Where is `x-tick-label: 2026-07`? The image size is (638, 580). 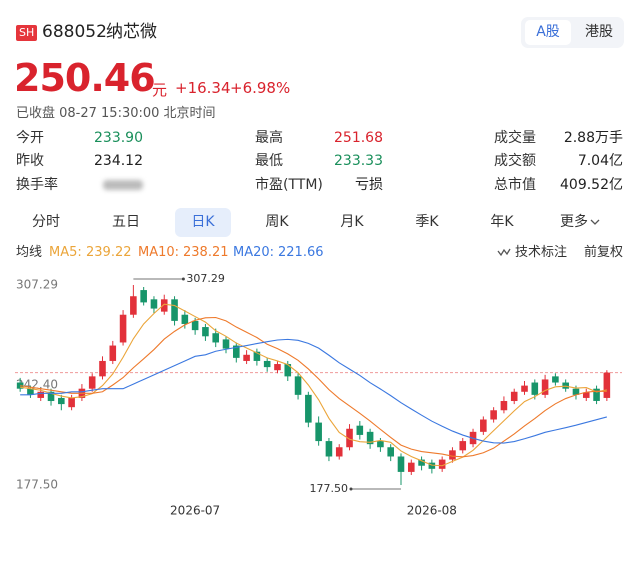
x-tick-label: 2026-07 is located at coordinates (195, 511).